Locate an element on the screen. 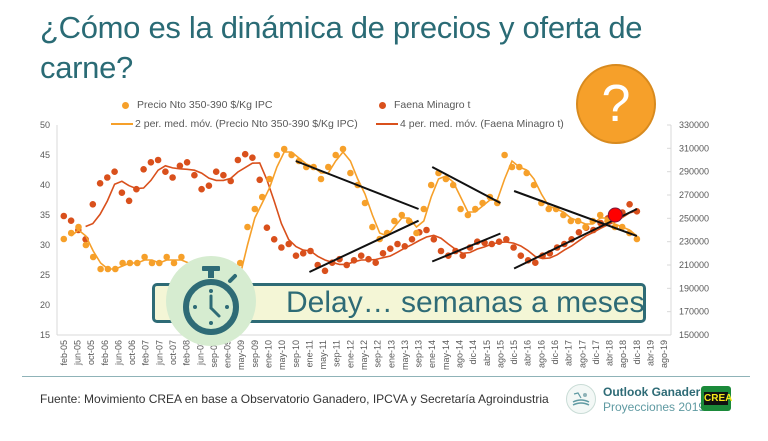 The height and width of the screenshot is (441, 768). legend-dot-price is located at coordinates (125, 105).